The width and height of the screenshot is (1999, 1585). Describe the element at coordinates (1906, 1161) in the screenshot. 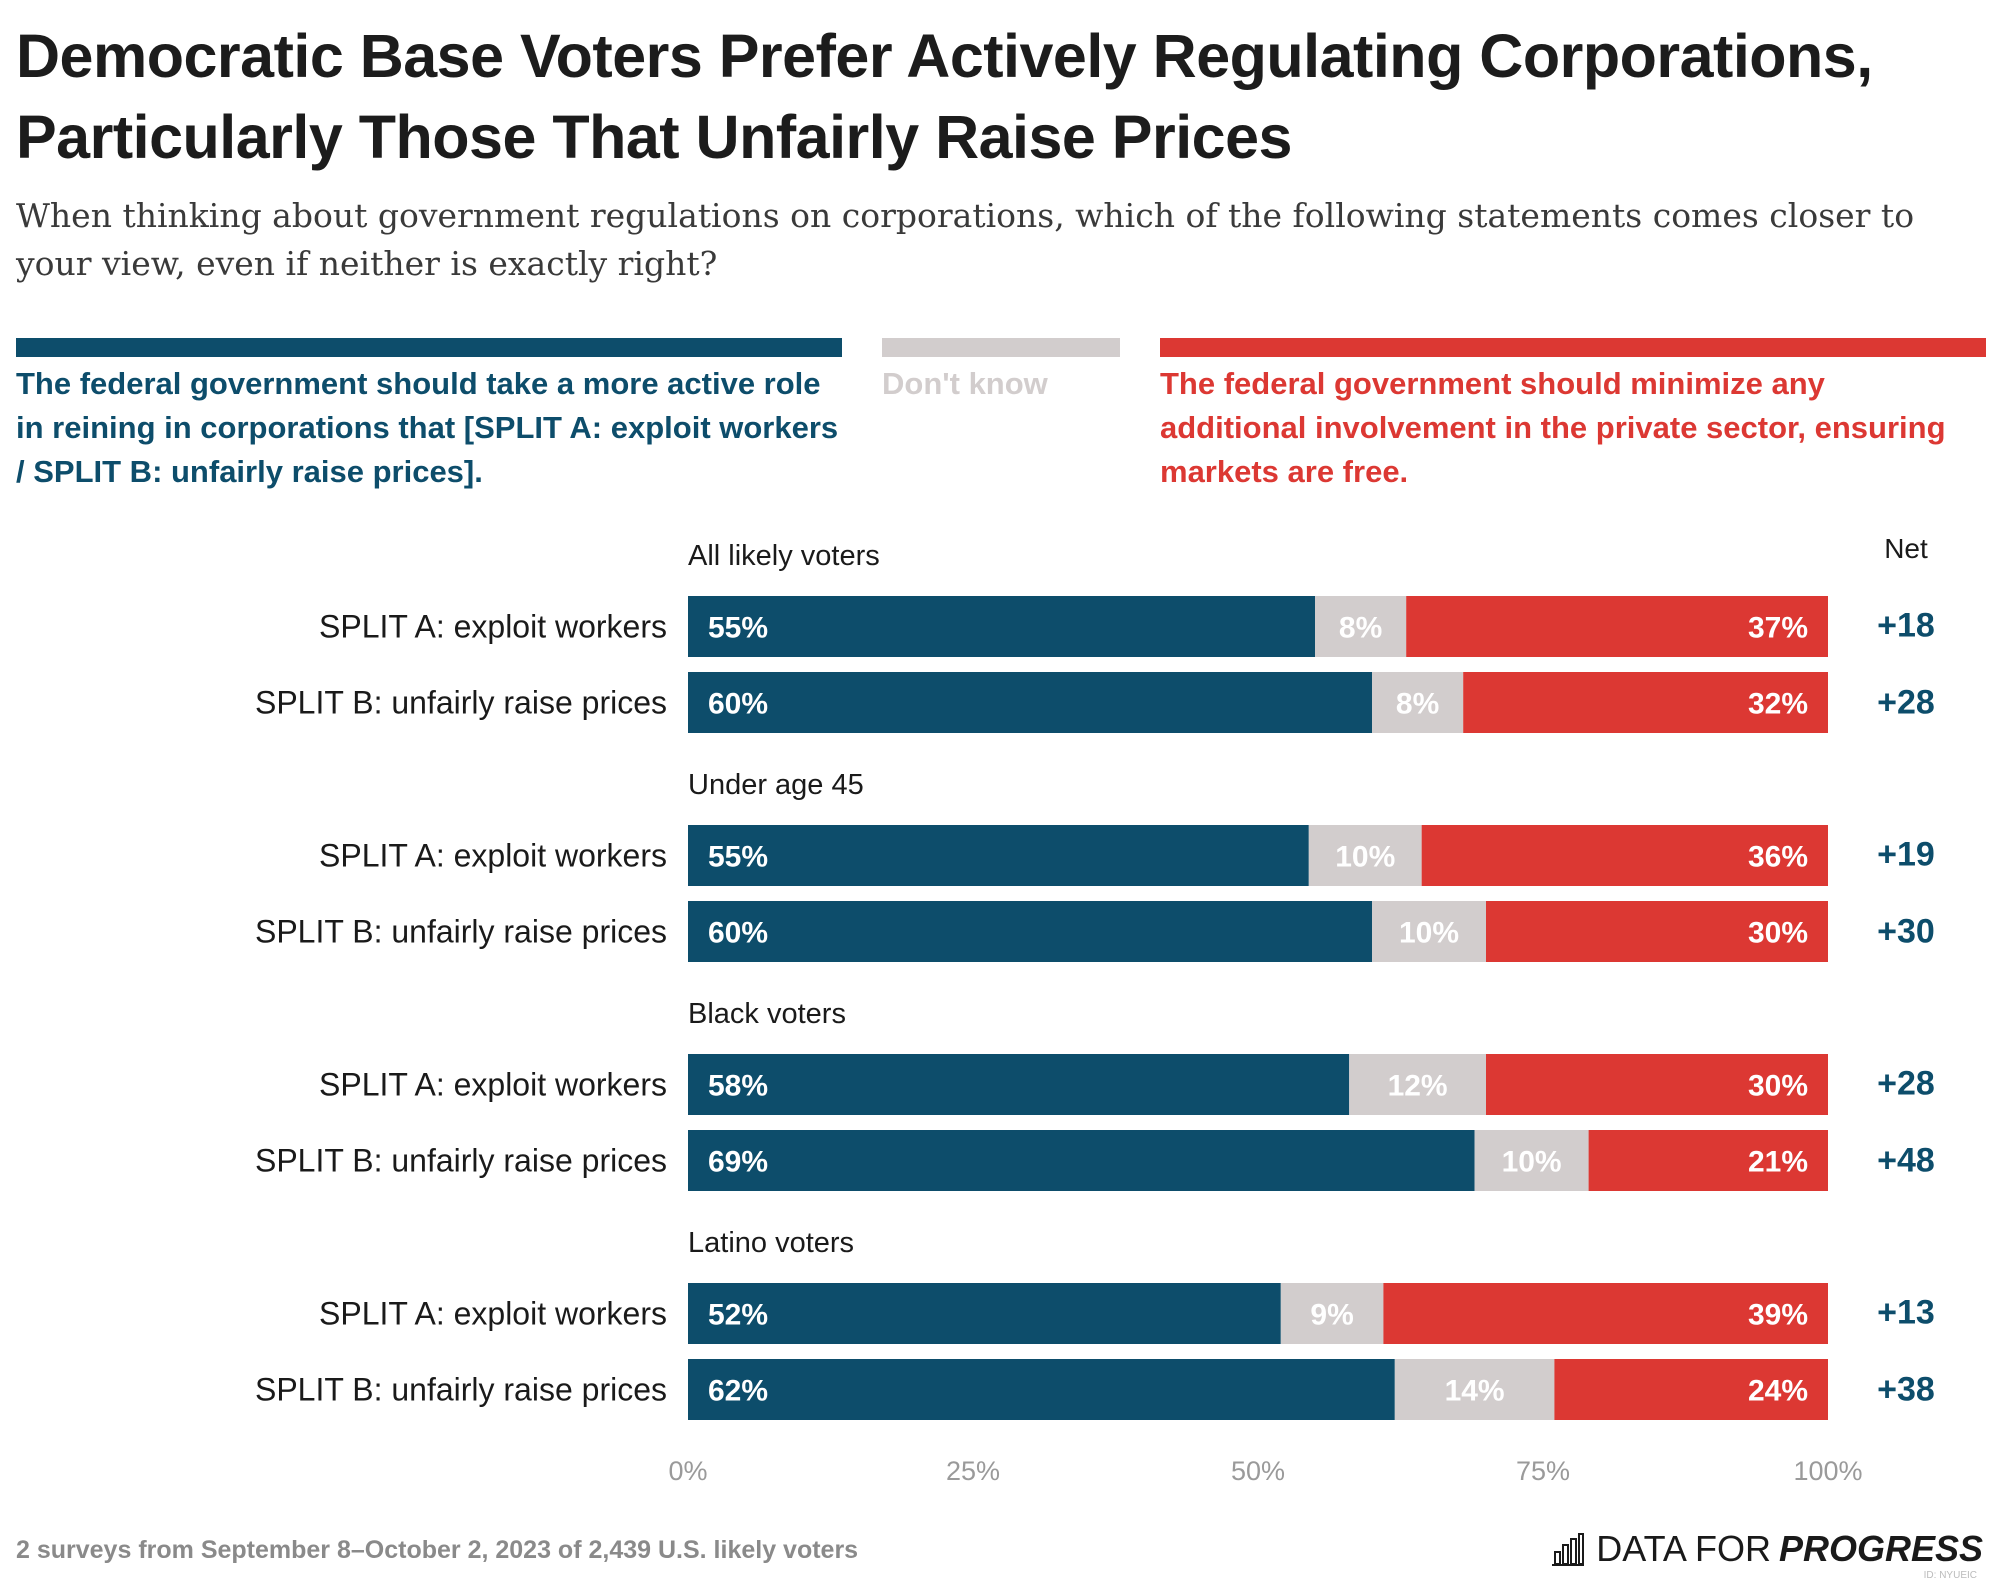

I see `net-value: +48` at that location.